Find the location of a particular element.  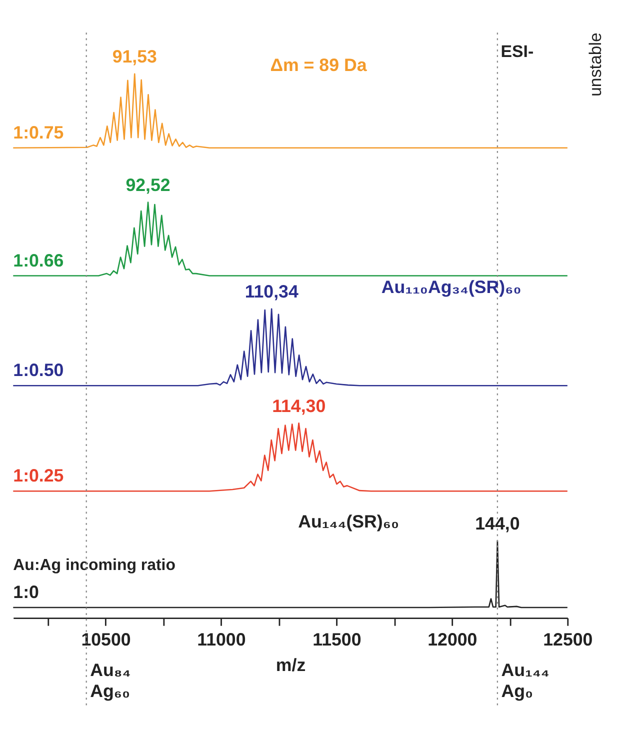

text: ESI- is located at coordinates (517, 52).